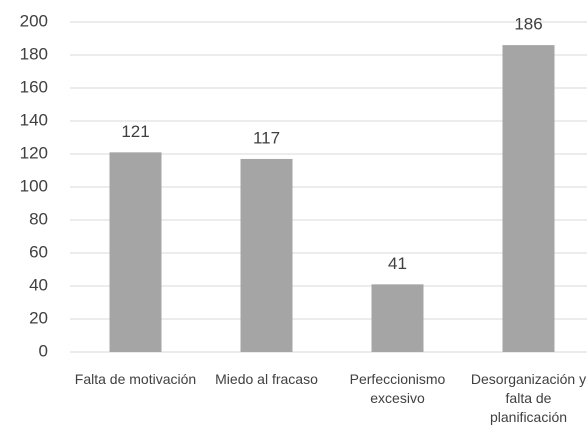 Image resolution: width=587 pixels, height=430 pixels. I want to click on value-label: 121, so click(135, 131).